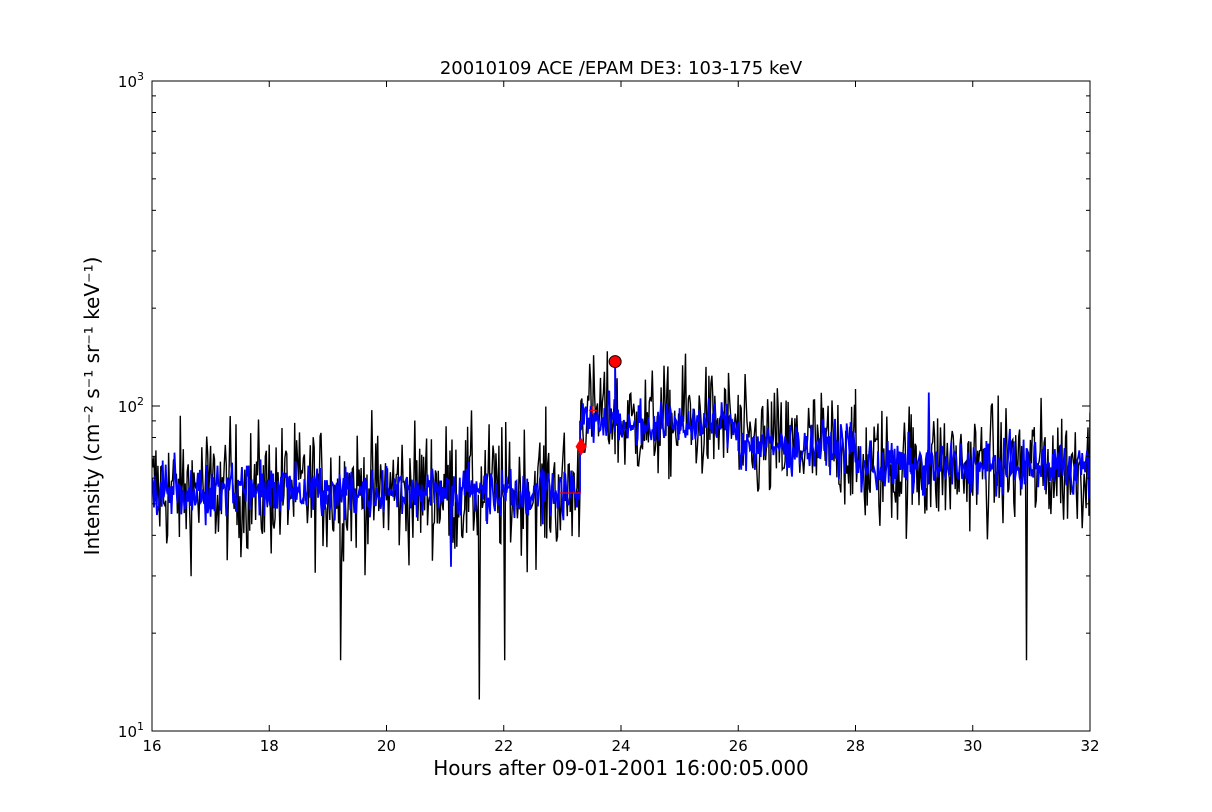 The width and height of the screenshot is (1212, 812). I want to click on x-tick-label: 28, so click(855, 746).